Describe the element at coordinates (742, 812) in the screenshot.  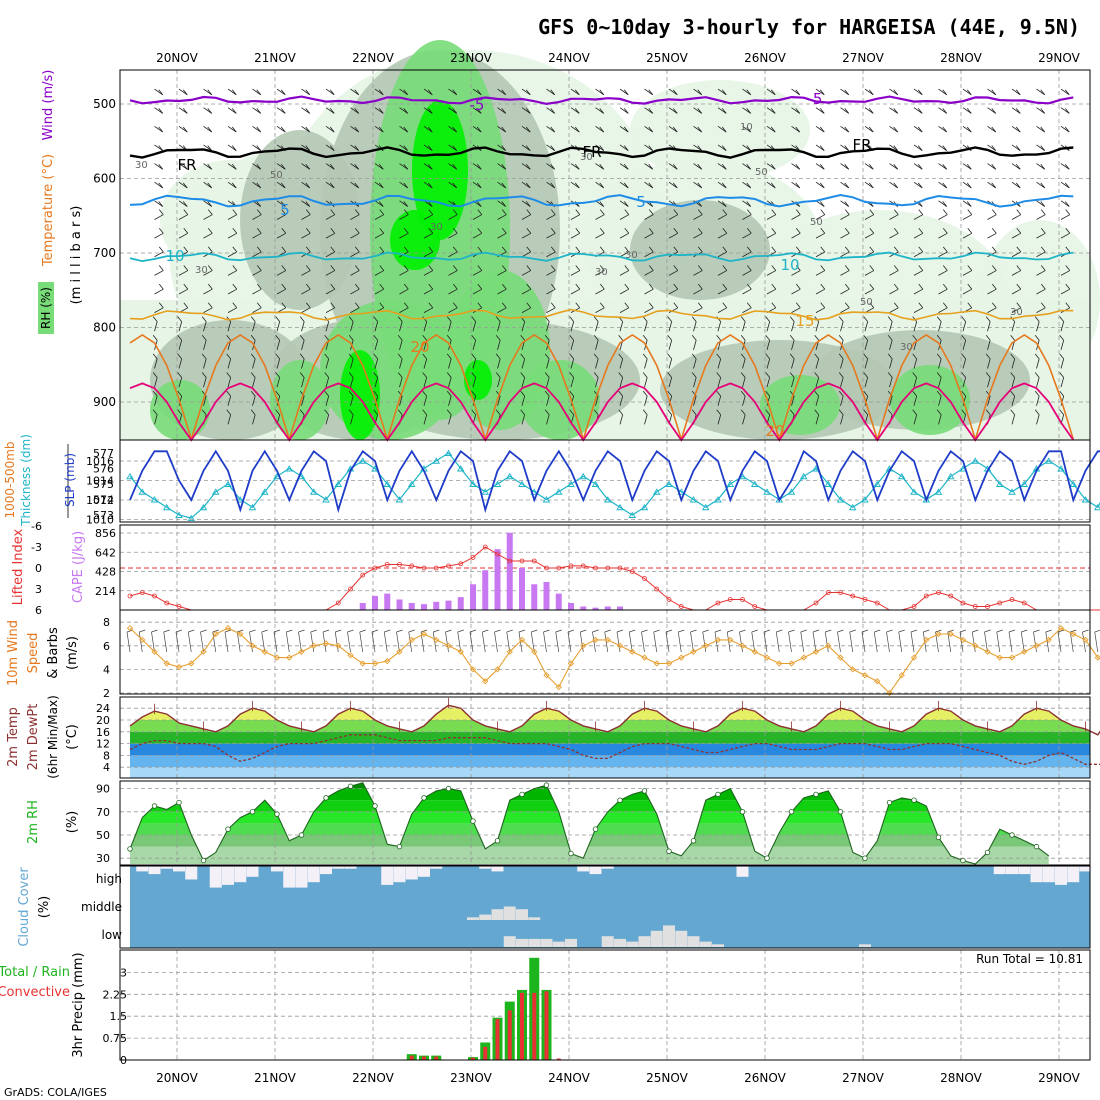
I see `rh-point` at that location.